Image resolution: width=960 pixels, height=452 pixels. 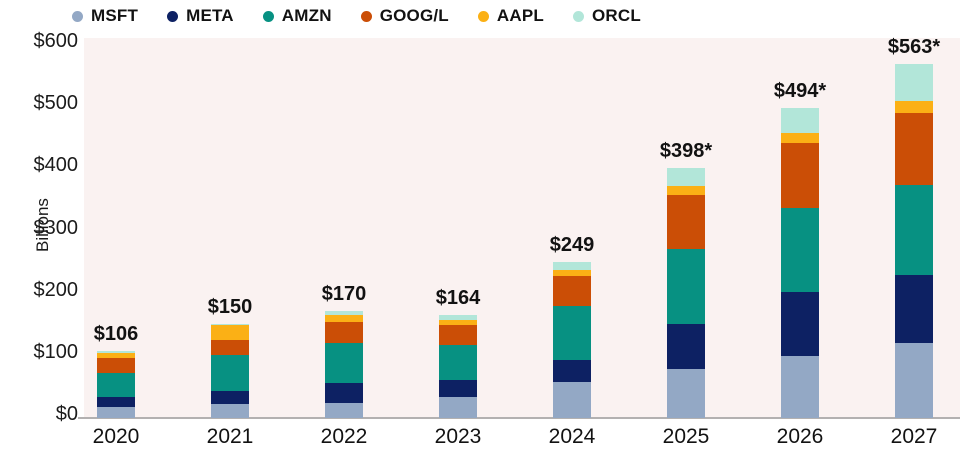 I want to click on bar-2026, so click(x=800, y=262).